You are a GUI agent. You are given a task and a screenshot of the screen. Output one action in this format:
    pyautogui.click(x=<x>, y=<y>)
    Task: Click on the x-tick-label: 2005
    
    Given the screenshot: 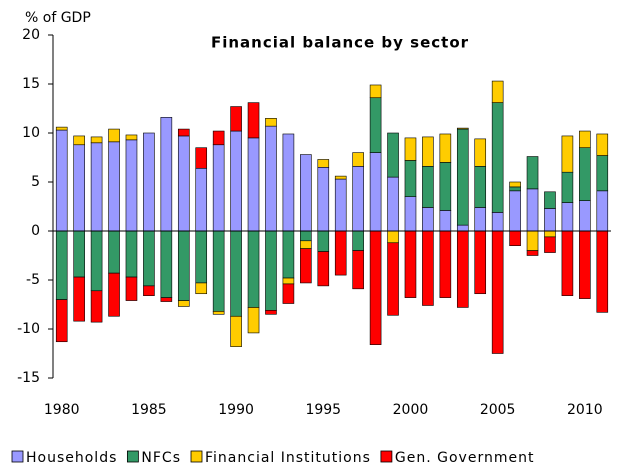 What is the action you would take?
    pyautogui.click(x=498, y=410)
    